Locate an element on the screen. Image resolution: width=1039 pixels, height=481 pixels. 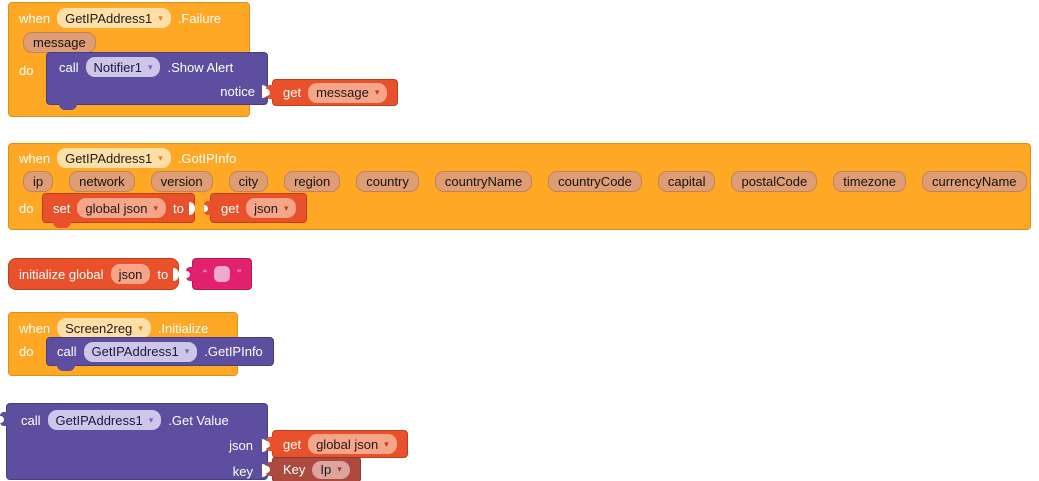
key-dropdown: Ip ▾ is located at coordinates (331, 469).